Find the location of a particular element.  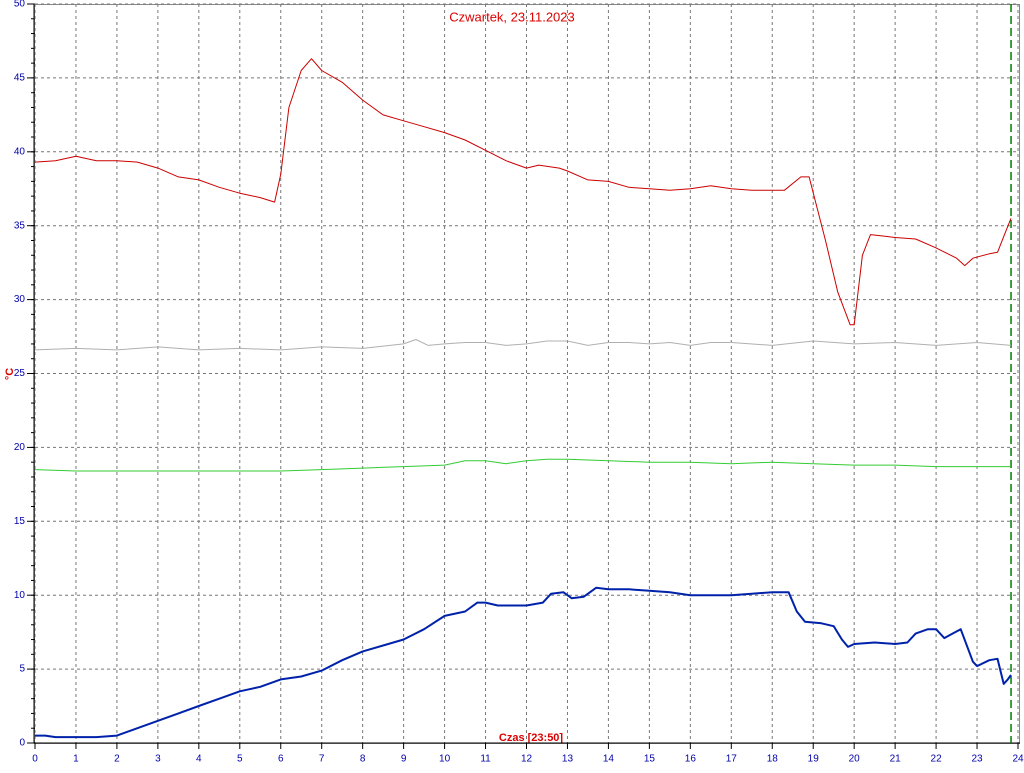

x-tick-label: 22 is located at coordinates (937, 759).